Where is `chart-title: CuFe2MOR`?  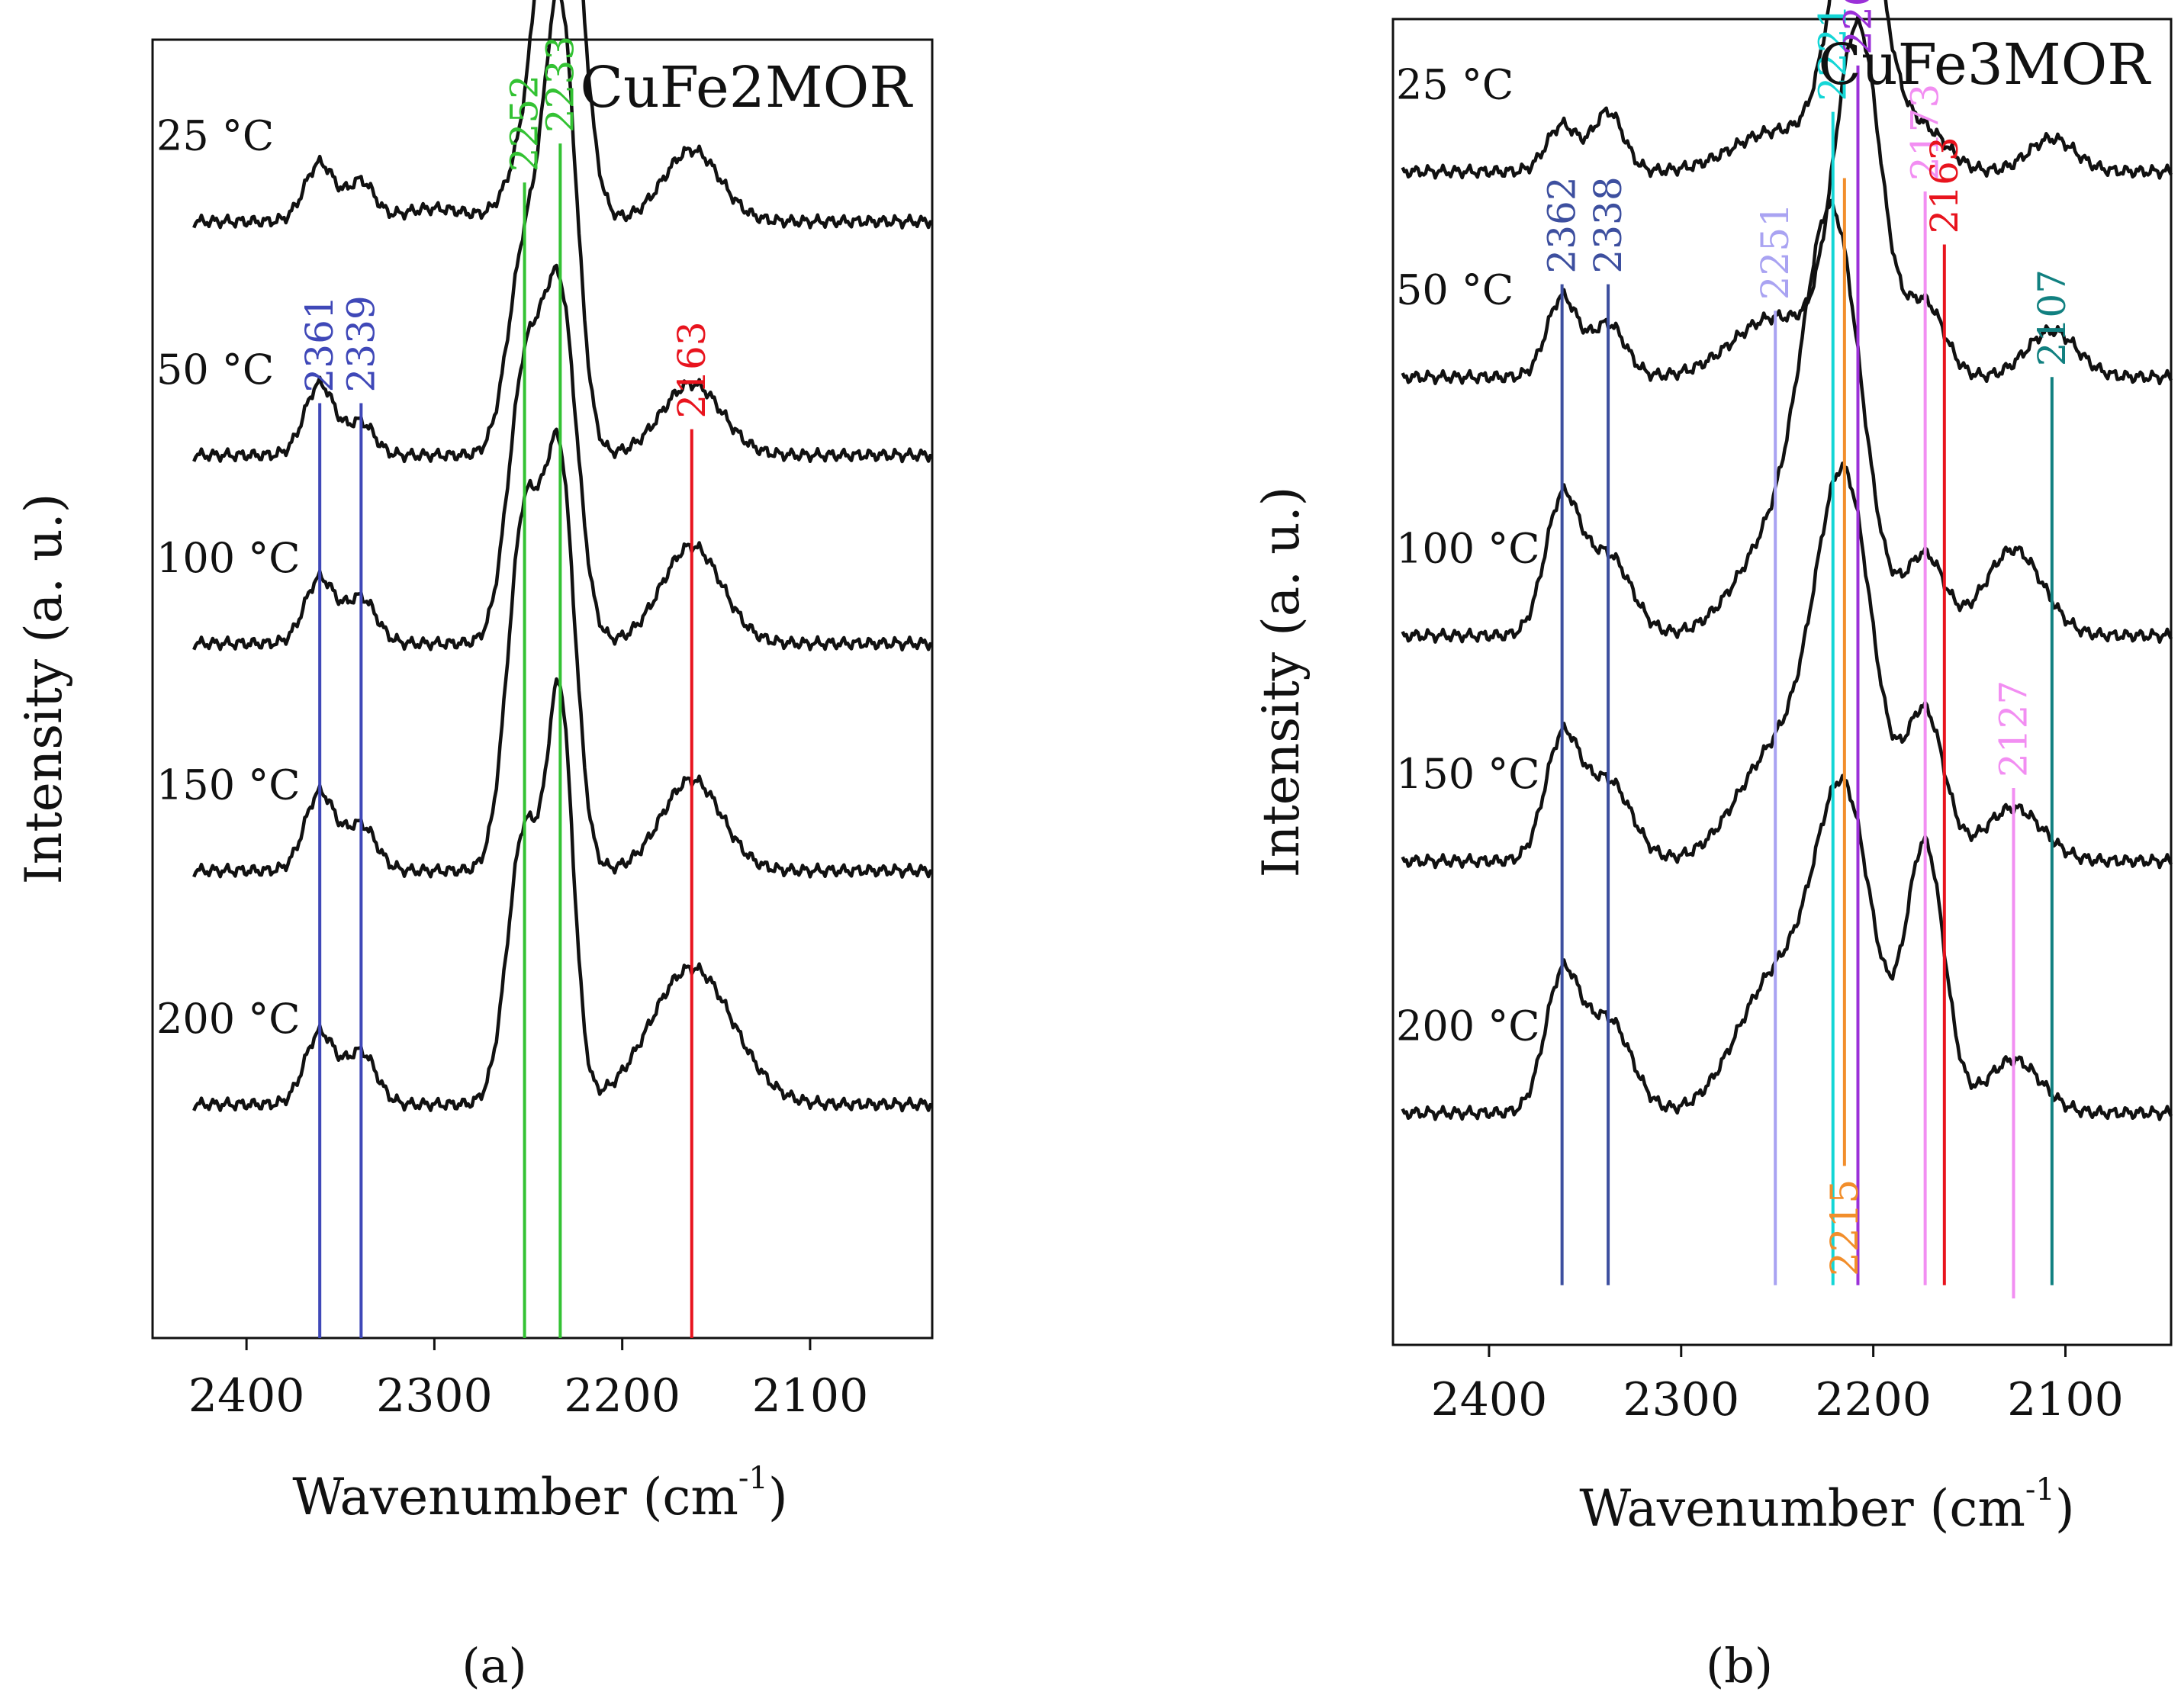 chart-title: CuFe2MOR is located at coordinates (746, 88).